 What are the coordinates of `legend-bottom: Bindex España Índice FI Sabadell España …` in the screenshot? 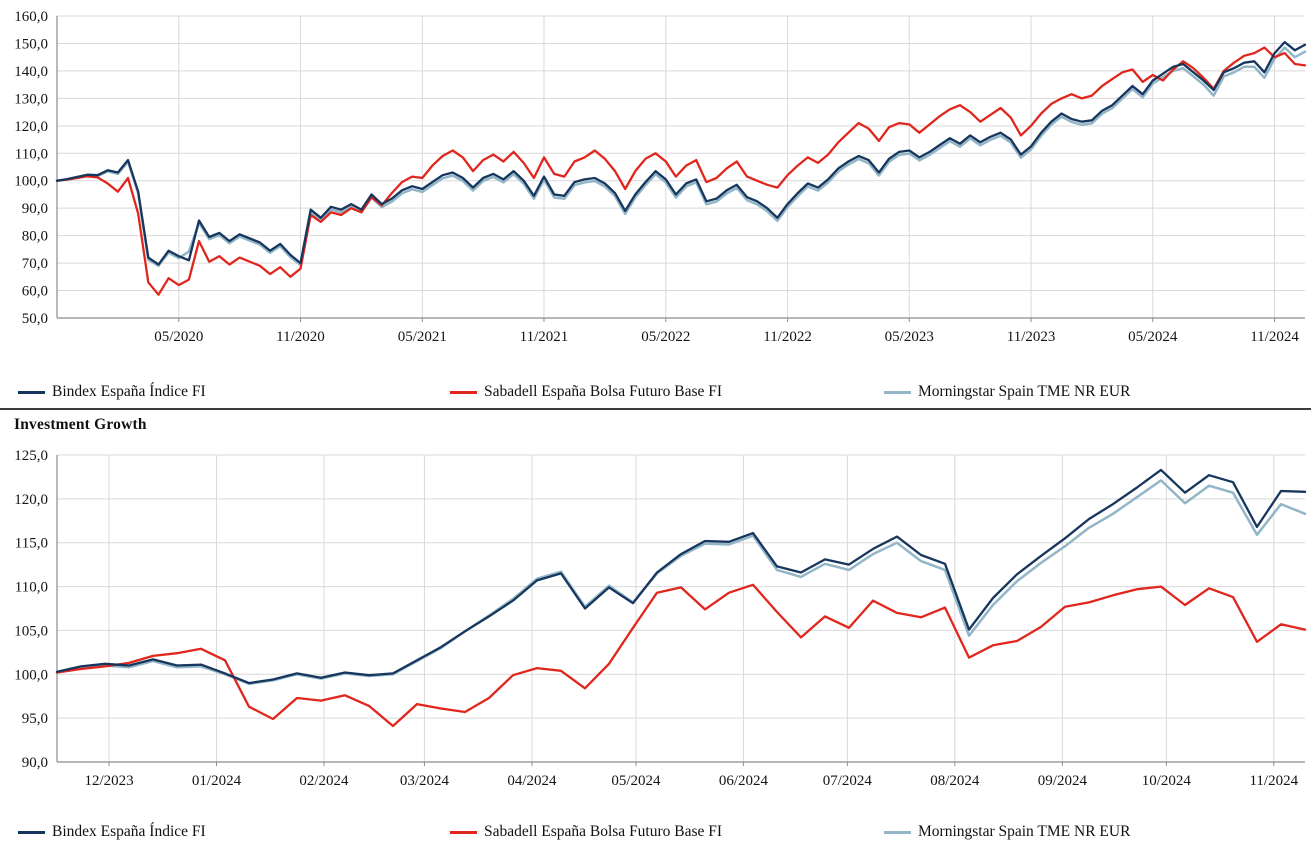 It's located at (655, 832).